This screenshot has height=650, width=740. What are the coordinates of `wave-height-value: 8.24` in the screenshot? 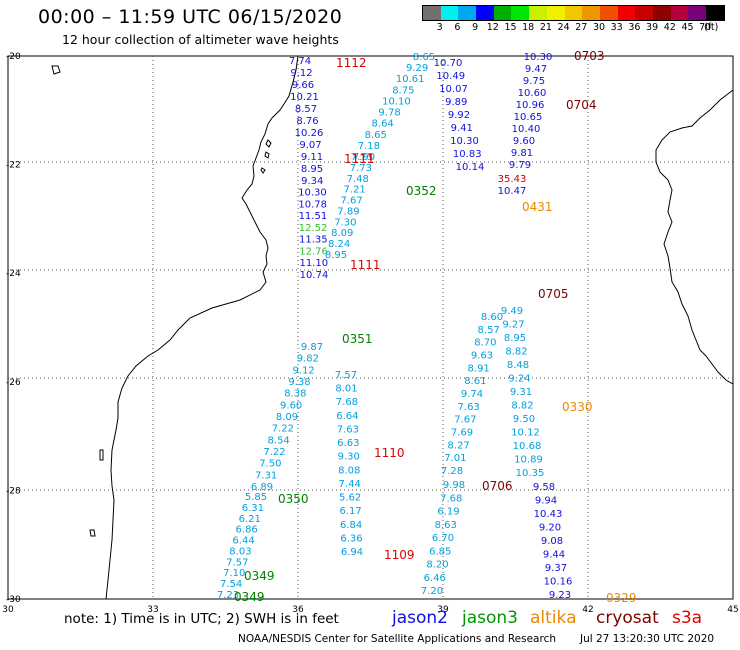 It's located at (339, 244).